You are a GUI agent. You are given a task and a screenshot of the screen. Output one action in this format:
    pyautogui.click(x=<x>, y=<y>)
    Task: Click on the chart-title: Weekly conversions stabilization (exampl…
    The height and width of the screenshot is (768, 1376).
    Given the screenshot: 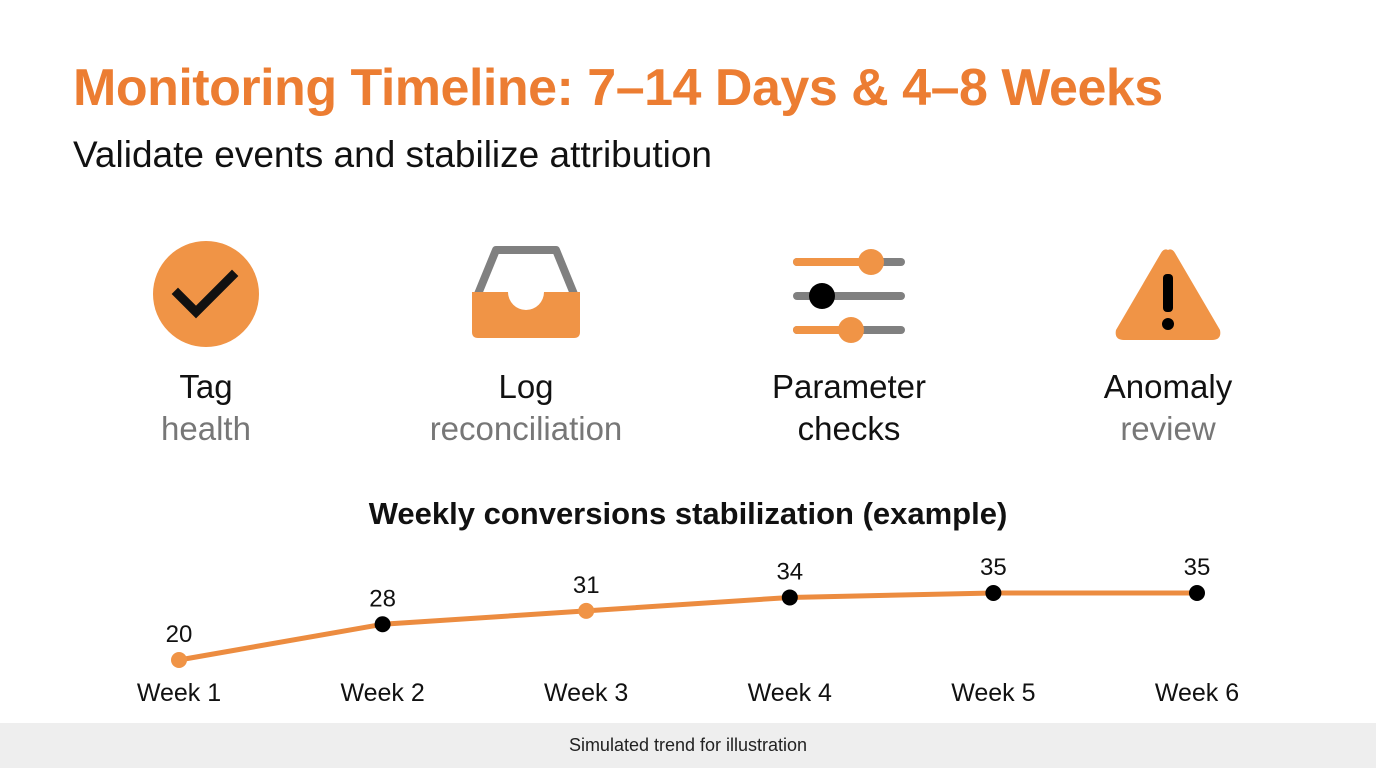 What is the action you would take?
    pyautogui.click(x=688, y=513)
    